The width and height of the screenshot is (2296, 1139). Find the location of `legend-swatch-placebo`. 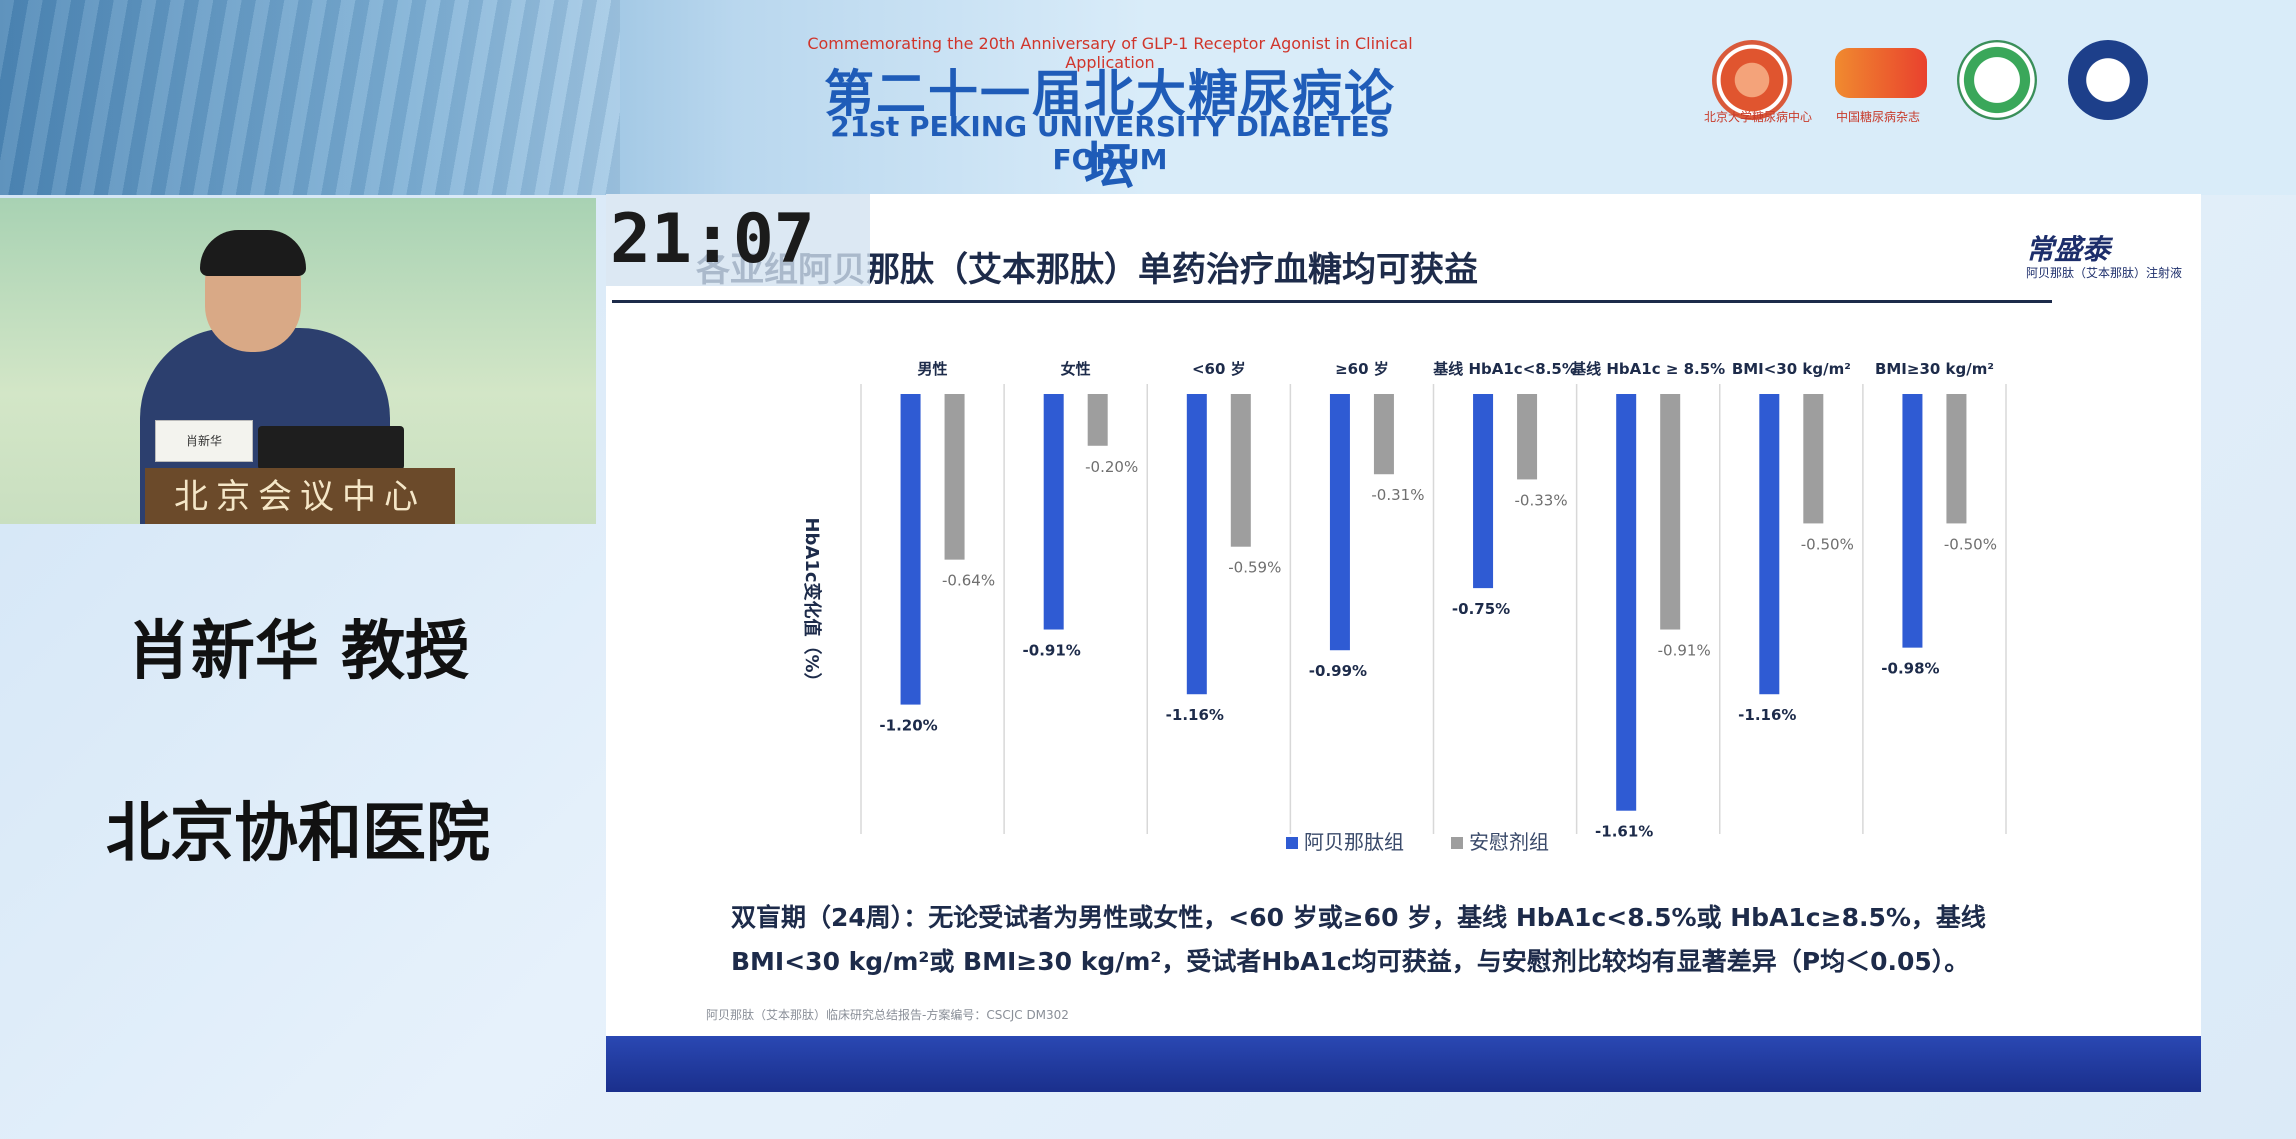

legend-swatch-placebo is located at coordinates (1457, 843).